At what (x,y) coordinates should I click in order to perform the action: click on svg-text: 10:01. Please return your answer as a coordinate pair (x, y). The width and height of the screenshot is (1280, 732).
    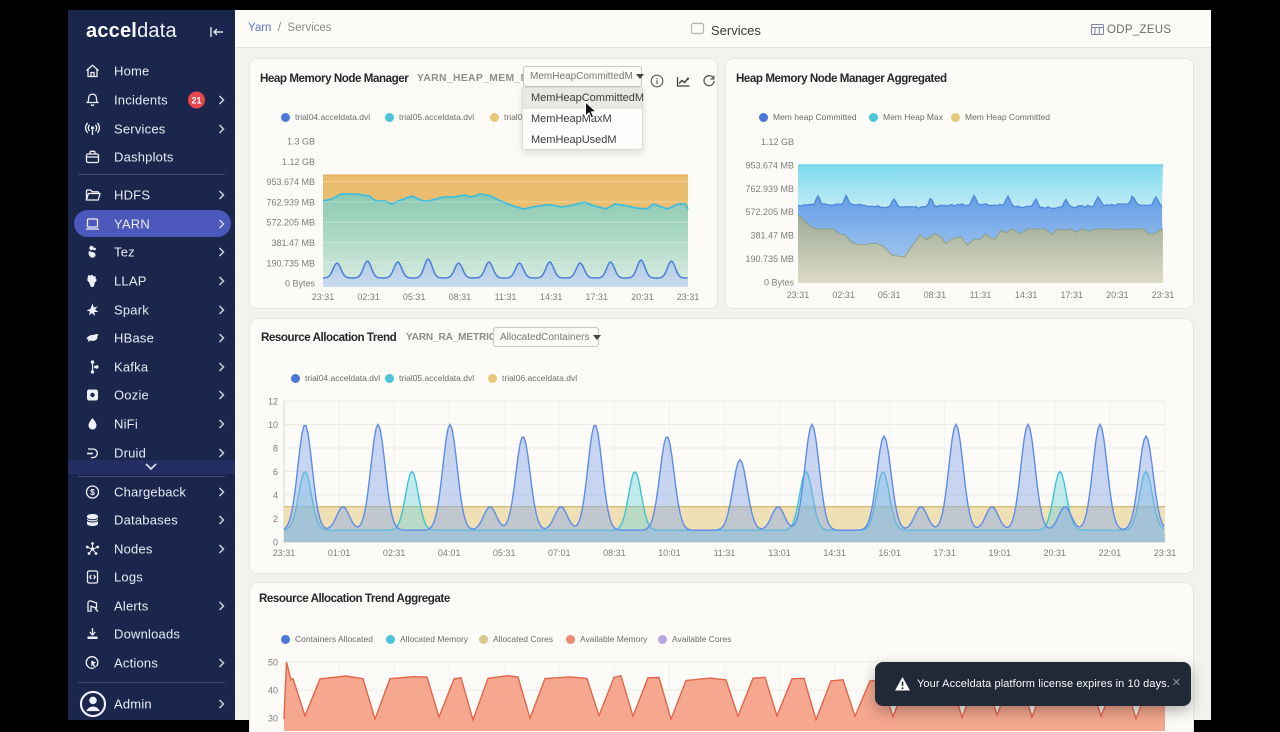
    Looking at the image, I should click on (669, 553).